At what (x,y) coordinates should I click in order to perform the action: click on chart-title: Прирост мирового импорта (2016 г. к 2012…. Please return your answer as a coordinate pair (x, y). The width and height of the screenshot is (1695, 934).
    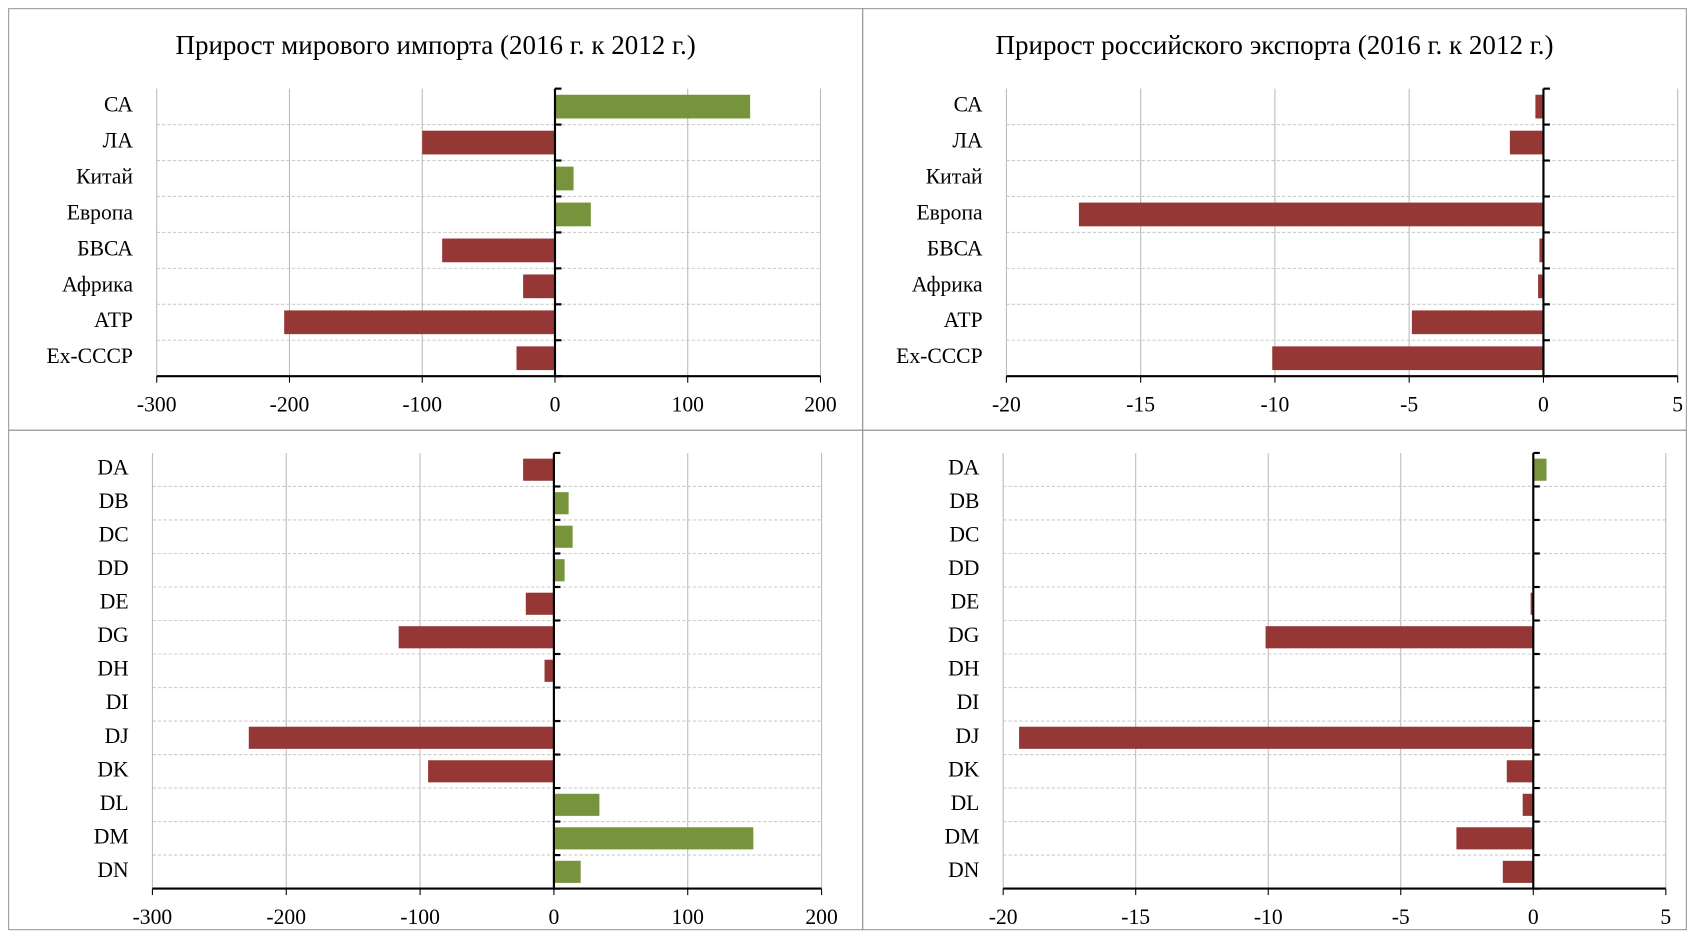
    Looking at the image, I should click on (435, 45).